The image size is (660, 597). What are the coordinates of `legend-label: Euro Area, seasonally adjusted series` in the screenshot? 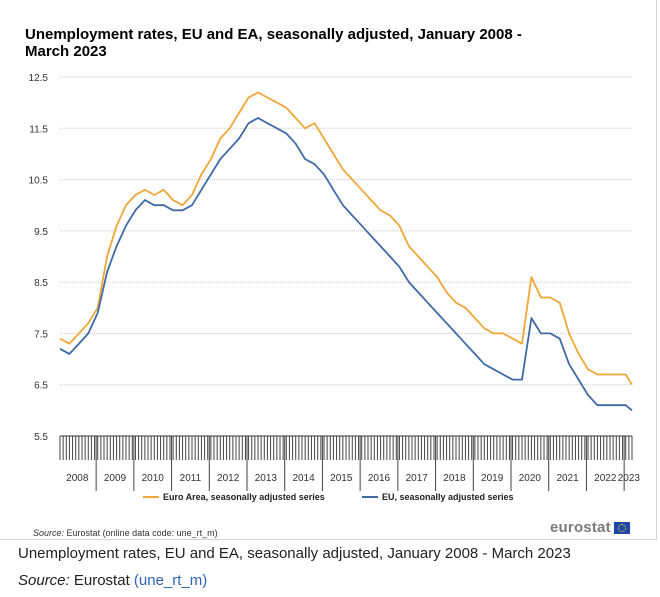 It's located at (244, 497).